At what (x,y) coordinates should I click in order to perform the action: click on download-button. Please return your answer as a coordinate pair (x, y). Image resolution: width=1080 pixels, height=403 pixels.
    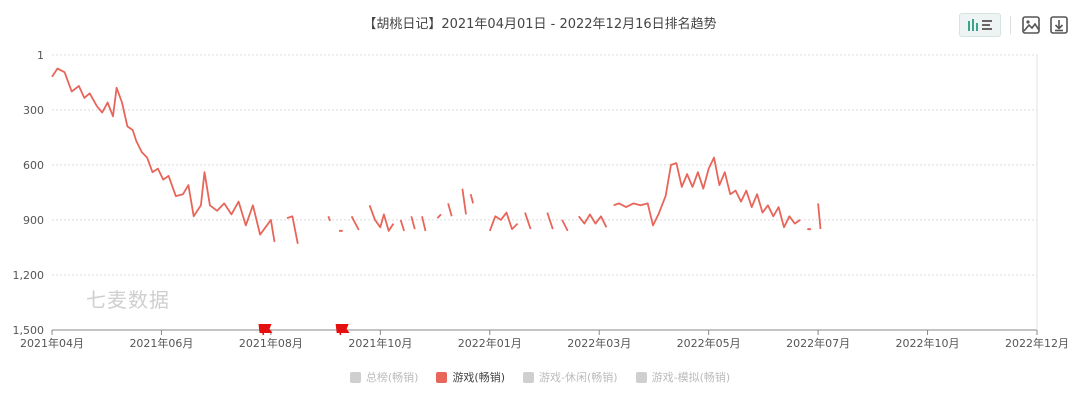
    Looking at the image, I should click on (1059, 25).